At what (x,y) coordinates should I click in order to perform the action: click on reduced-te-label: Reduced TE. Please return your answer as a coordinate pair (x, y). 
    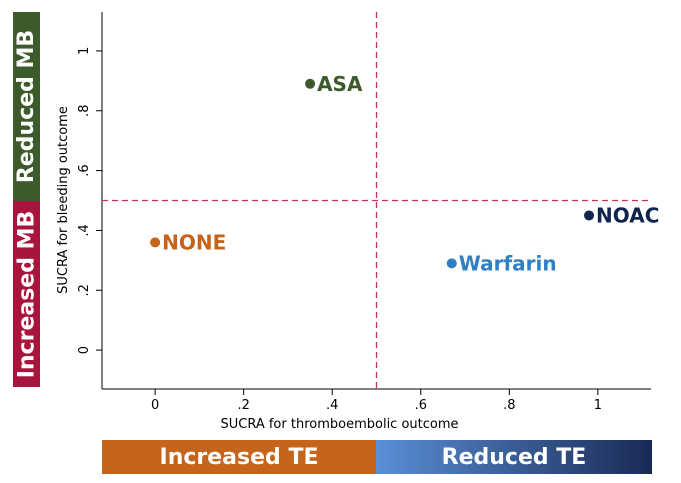
    Looking at the image, I should click on (514, 457).